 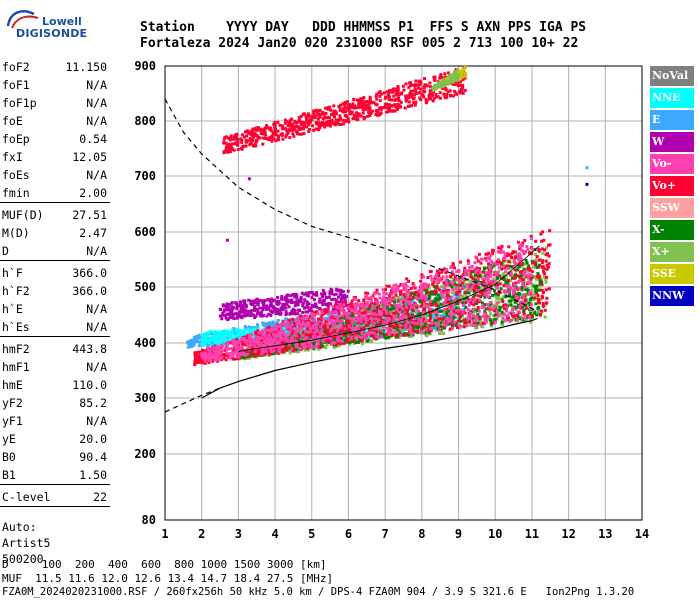 I want to click on param-row: hmF1 N/A, so click(x=54, y=367).